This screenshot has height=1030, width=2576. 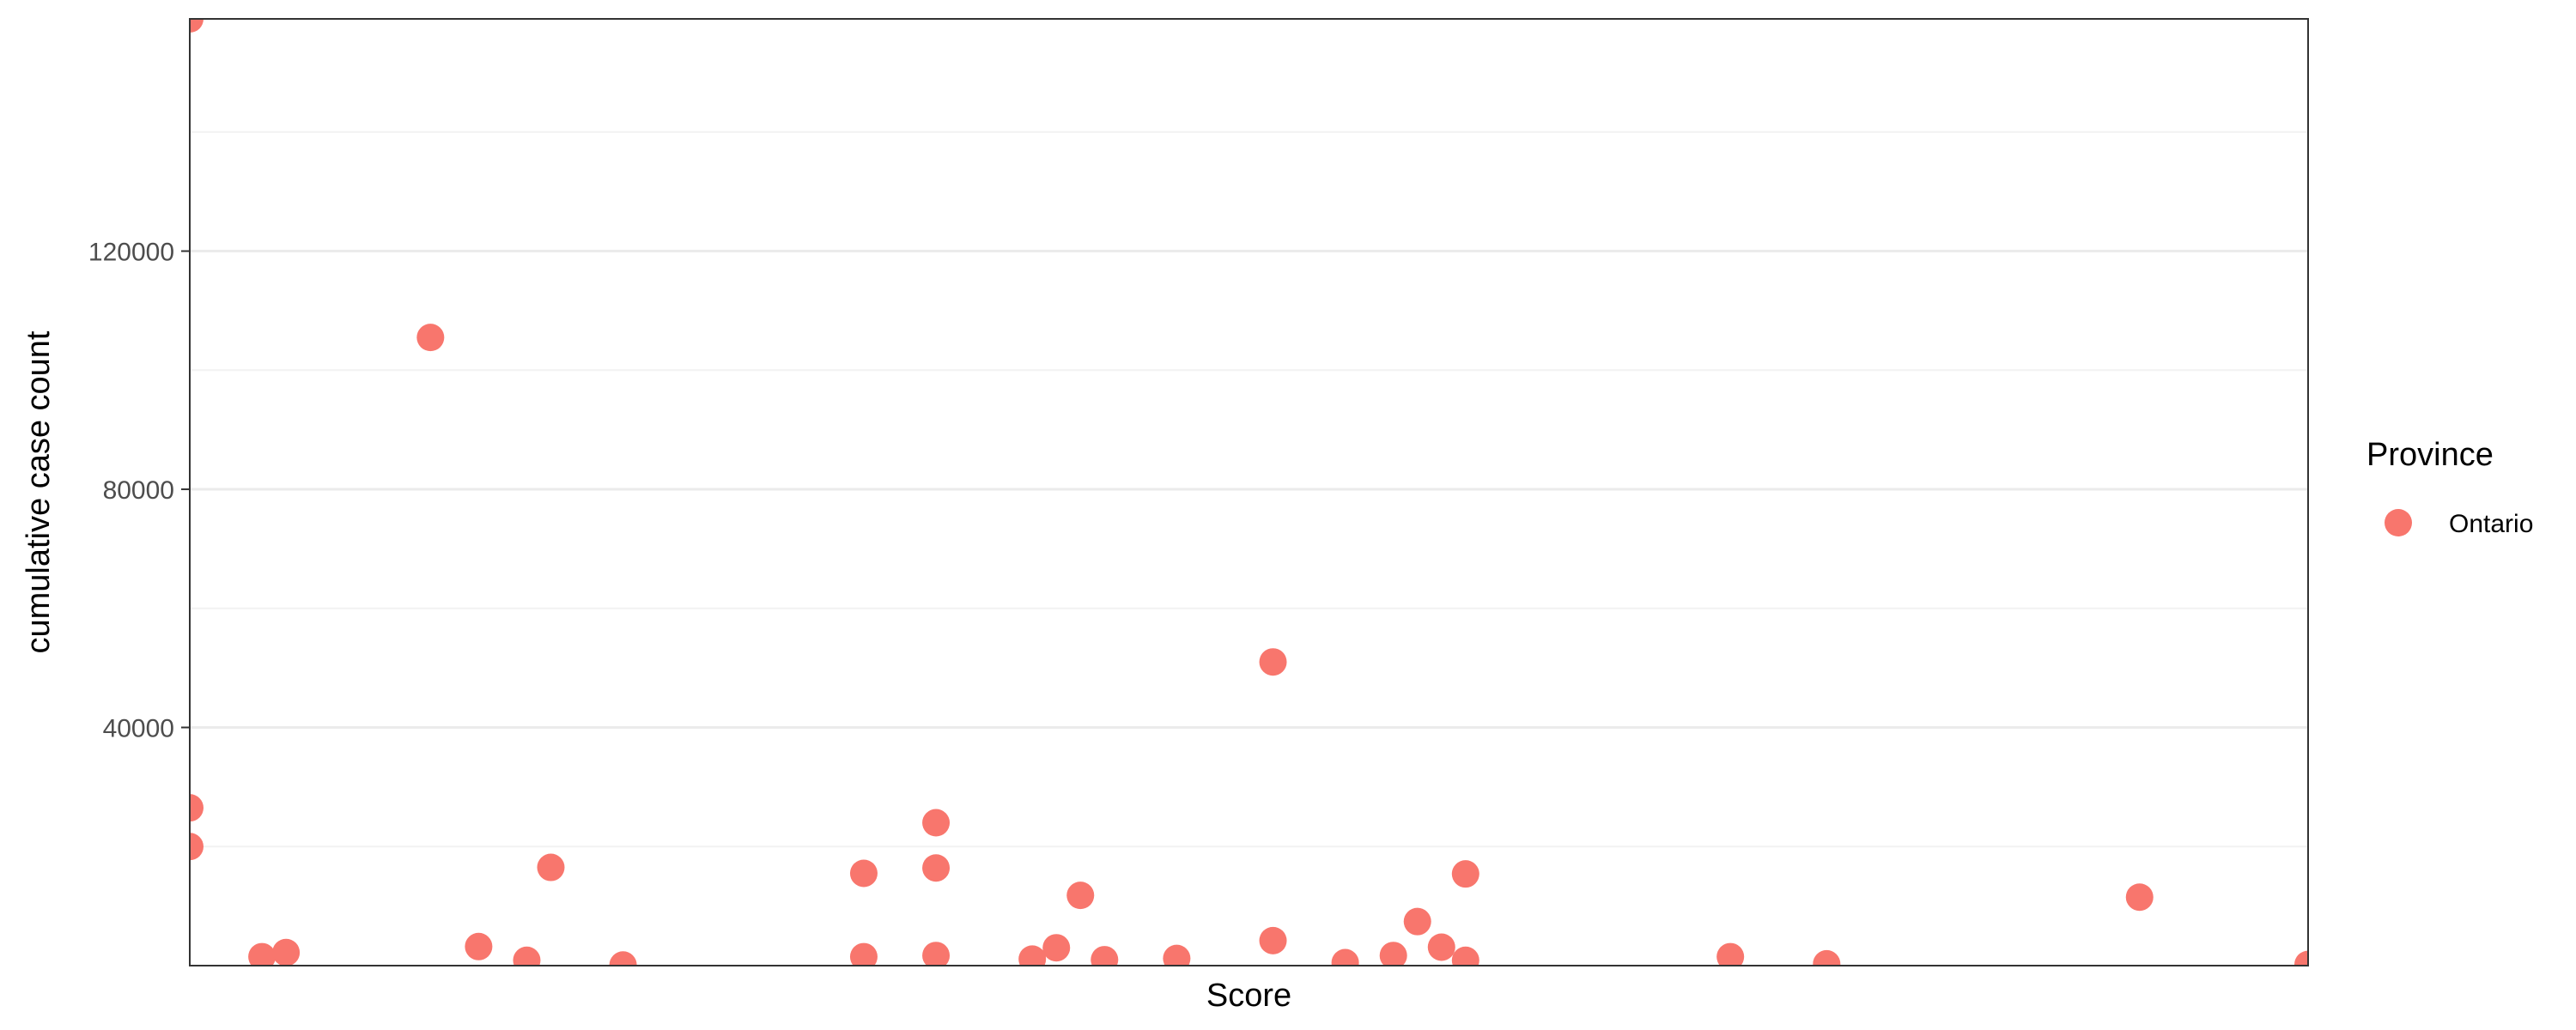 What do you see at coordinates (1248, 996) in the screenshot?
I see `x-axis-title: Score` at bounding box center [1248, 996].